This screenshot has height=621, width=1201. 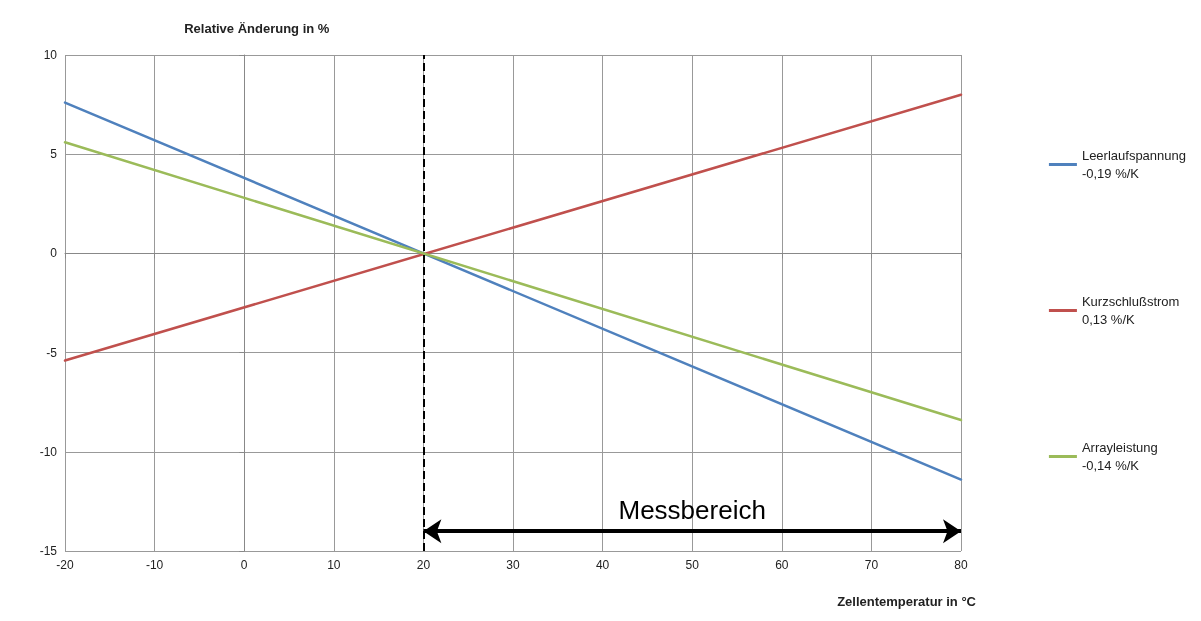 What do you see at coordinates (257, 28) in the screenshot?
I see `y-axis-title: Relative Änderung in %` at bounding box center [257, 28].